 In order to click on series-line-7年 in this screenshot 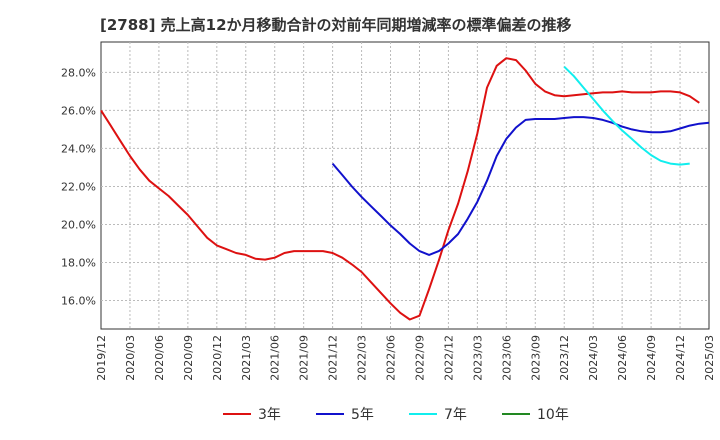, I will do `click(626, 115)`.